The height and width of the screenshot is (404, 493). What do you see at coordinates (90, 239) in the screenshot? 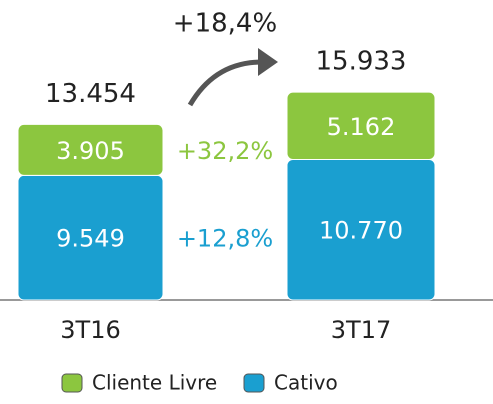
I see `value-label: 9.549` at bounding box center [90, 239].